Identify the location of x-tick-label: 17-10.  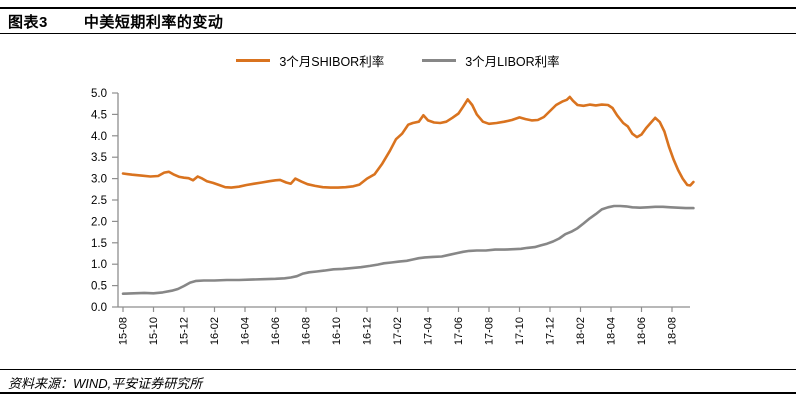
(520, 331).